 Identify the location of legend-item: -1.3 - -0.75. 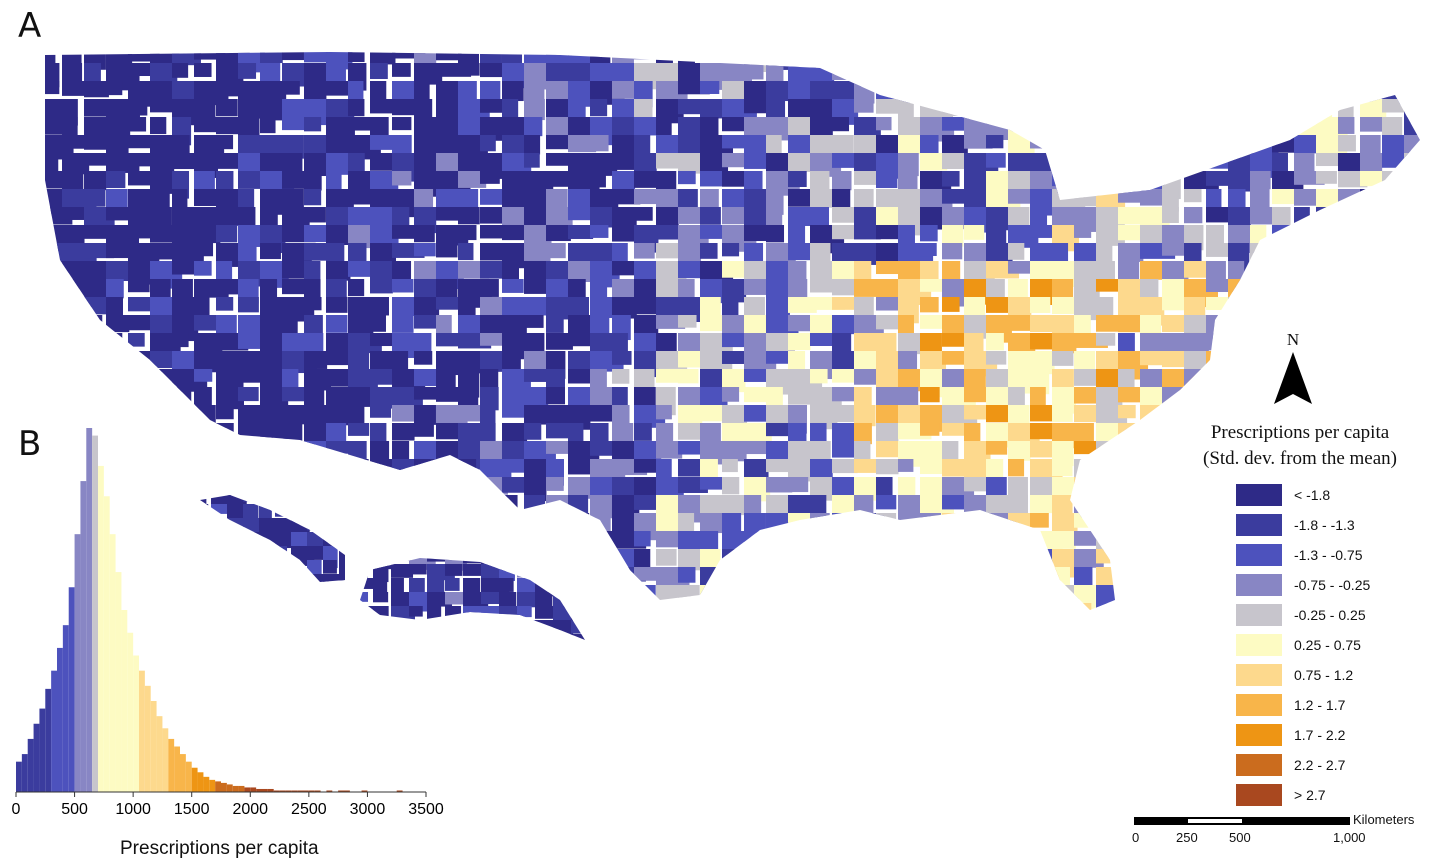
(1328, 555).